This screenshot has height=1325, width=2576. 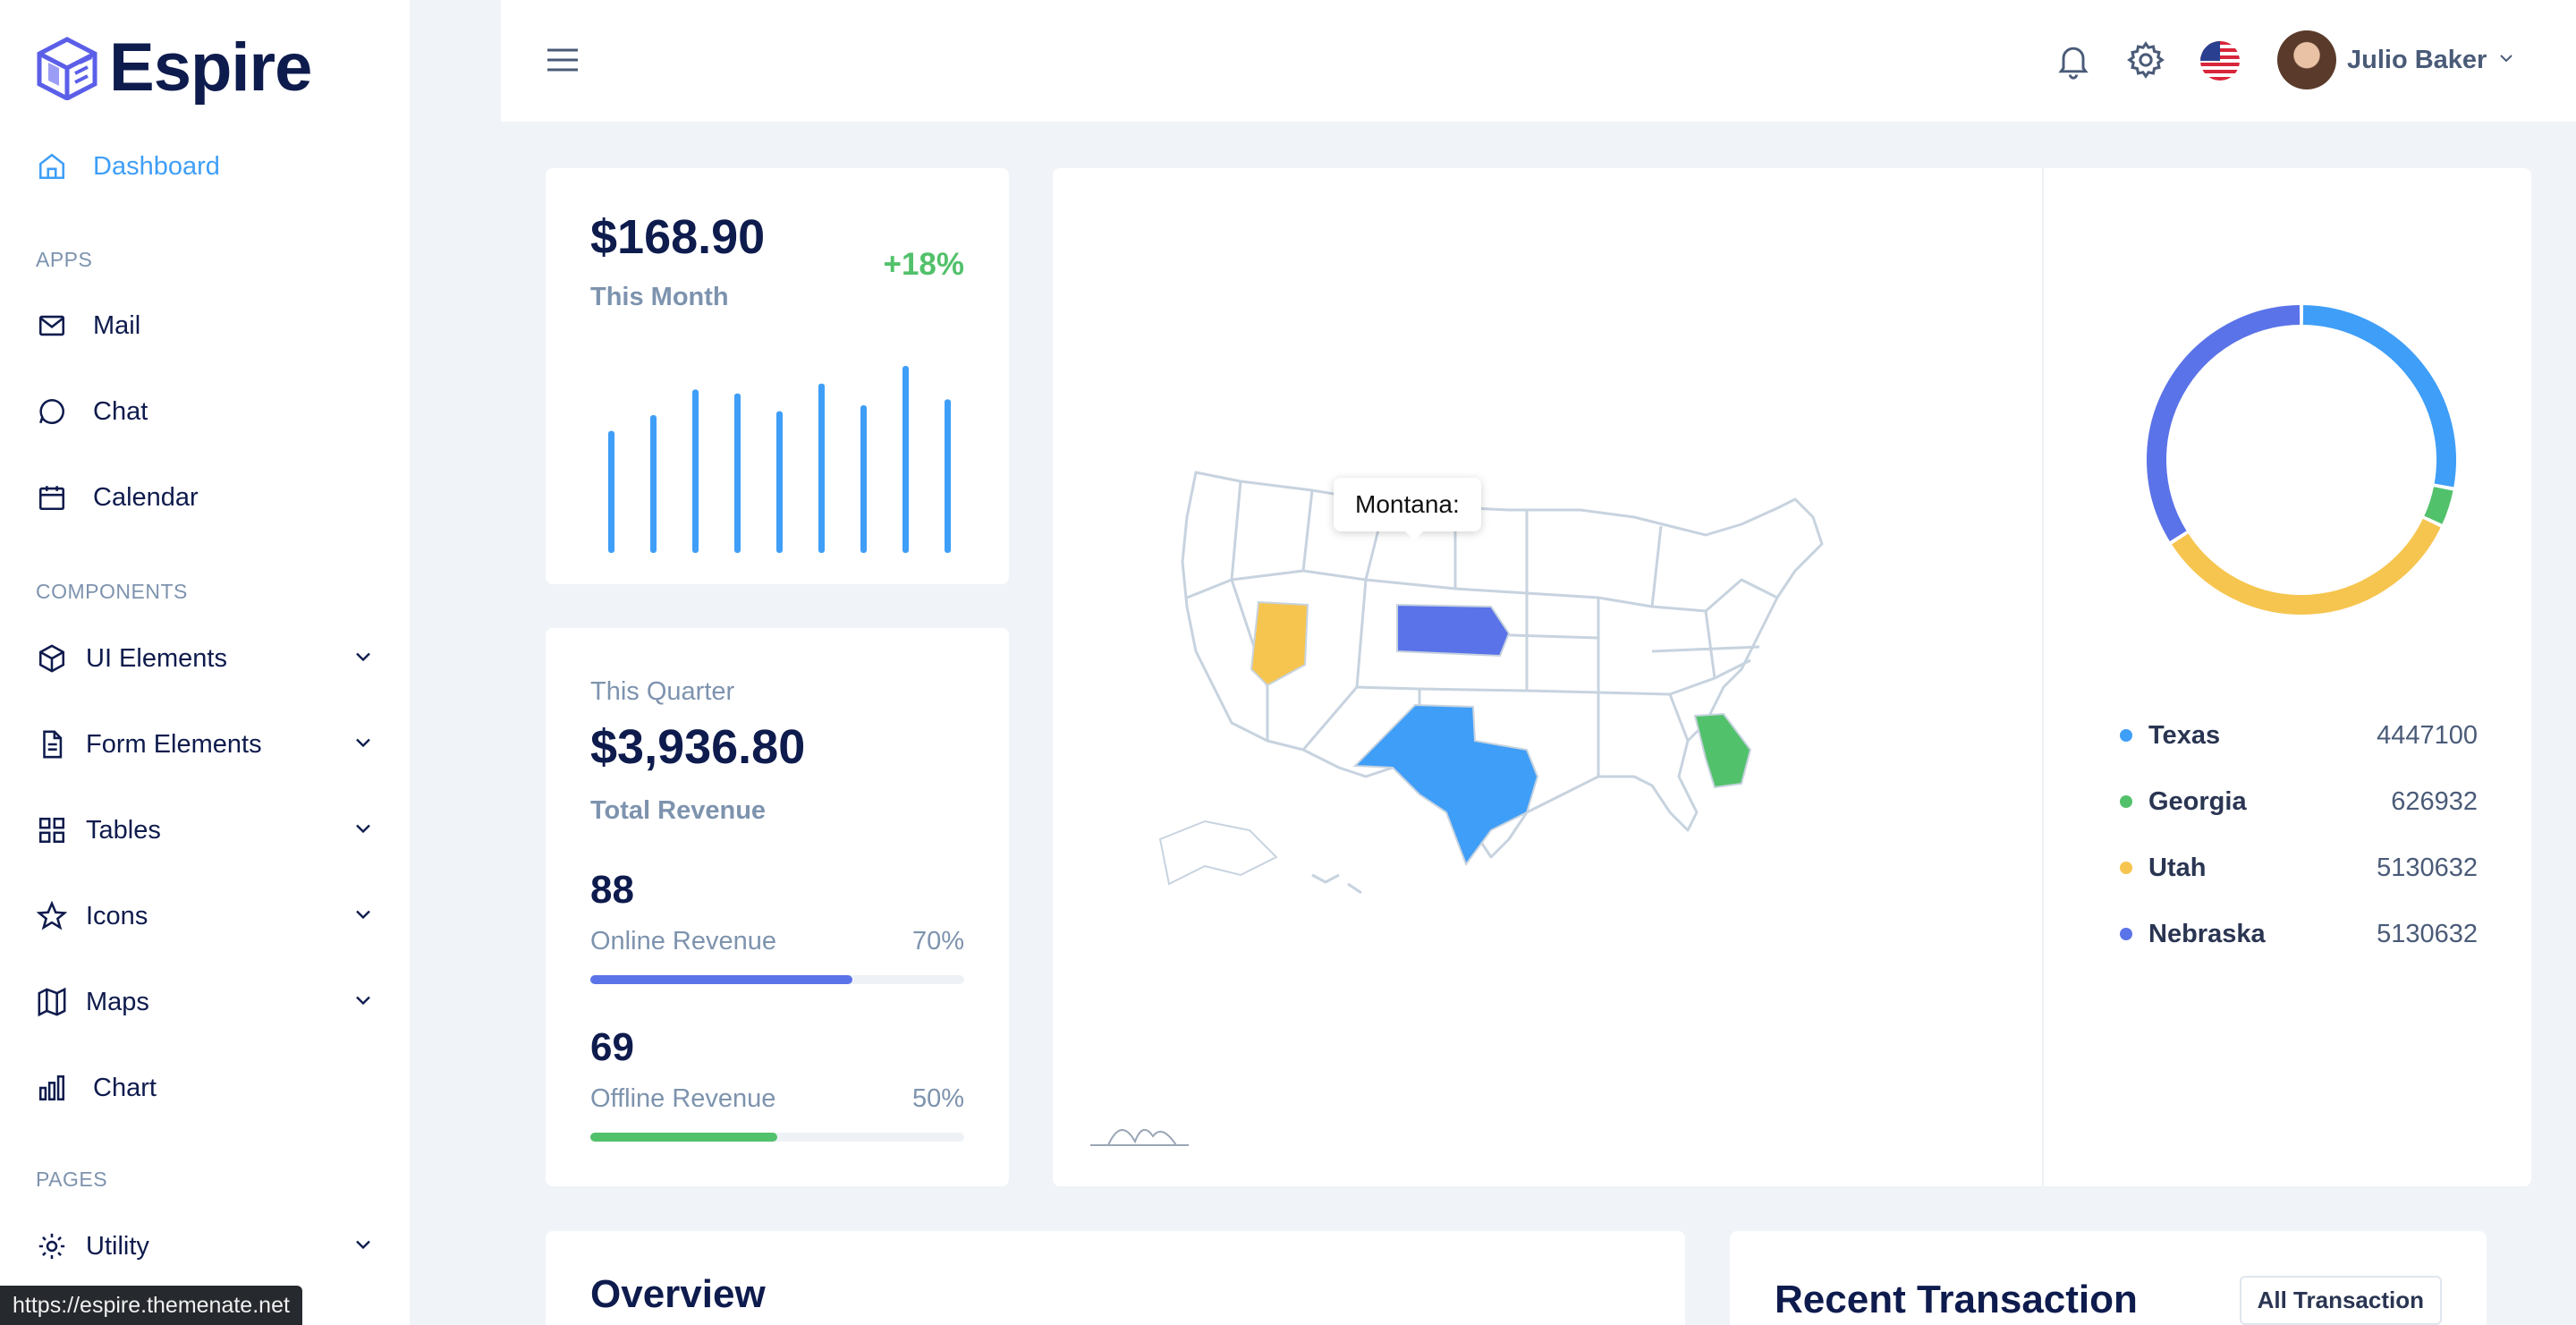 What do you see at coordinates (563, 63) in the screenshot?
I see `menu-toggle-icon` at bounding box center [563, 63].